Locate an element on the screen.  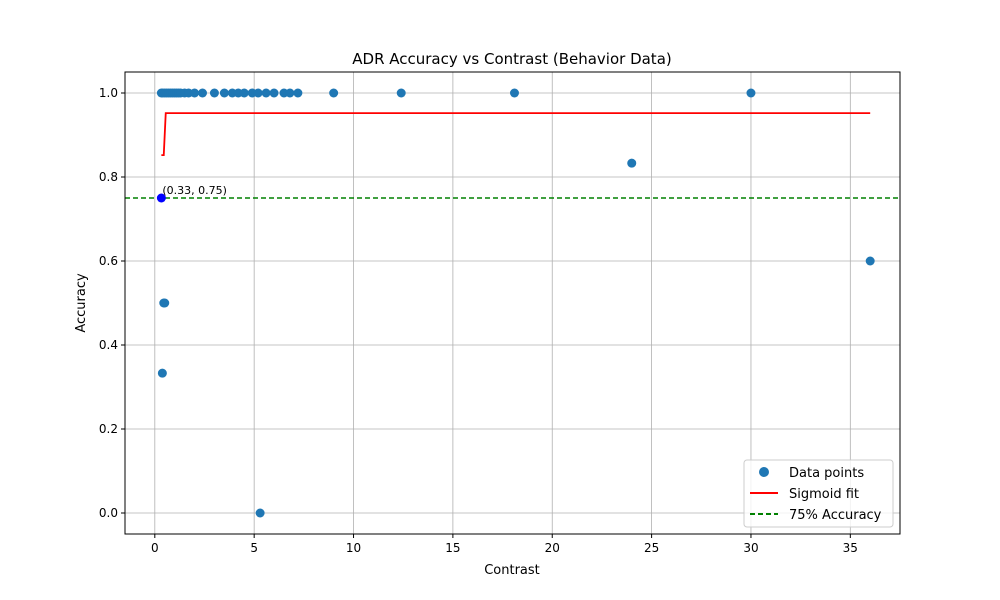
x-tick-label: 15 is located at coordinates (452, 548).